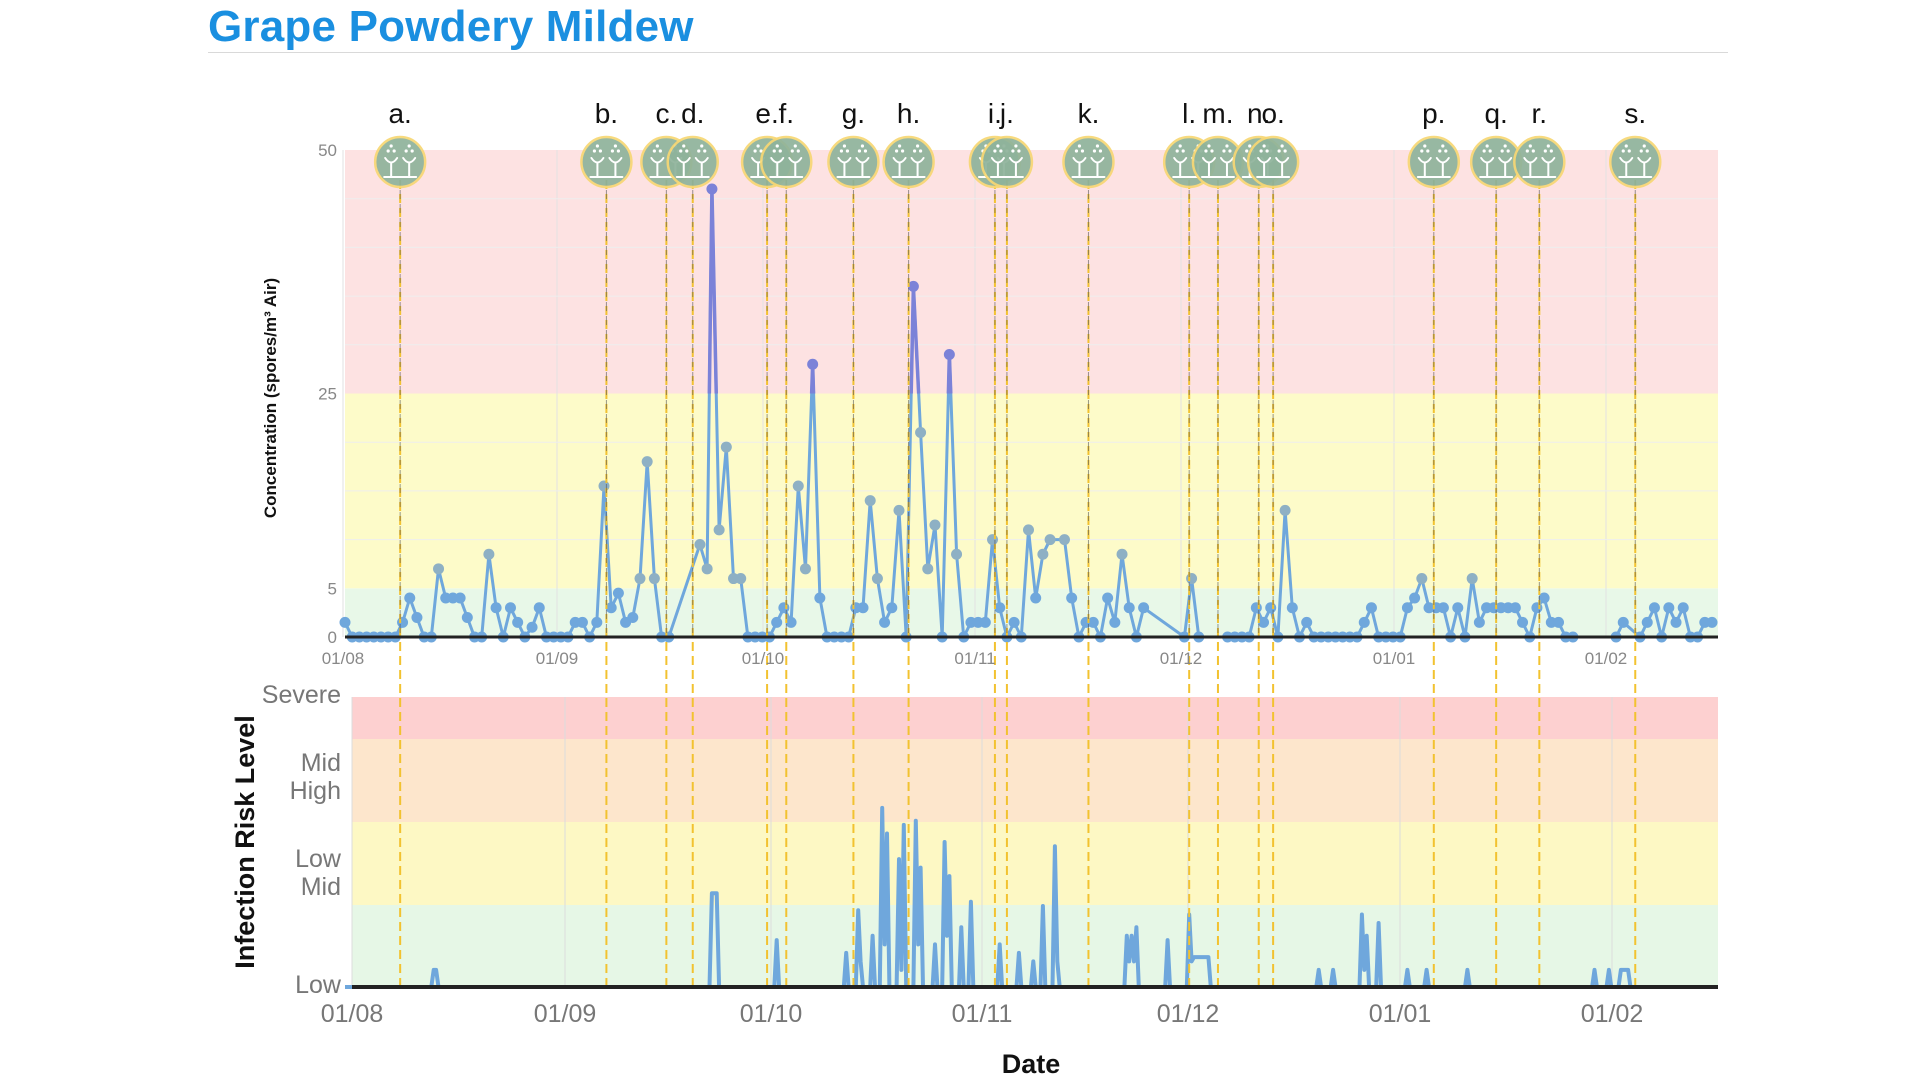 This screenshot has height=1080, width=1920. Describe the element at coordinates (332, 588) in the screenshot. I see `conc-y-tick: 5` at that location.